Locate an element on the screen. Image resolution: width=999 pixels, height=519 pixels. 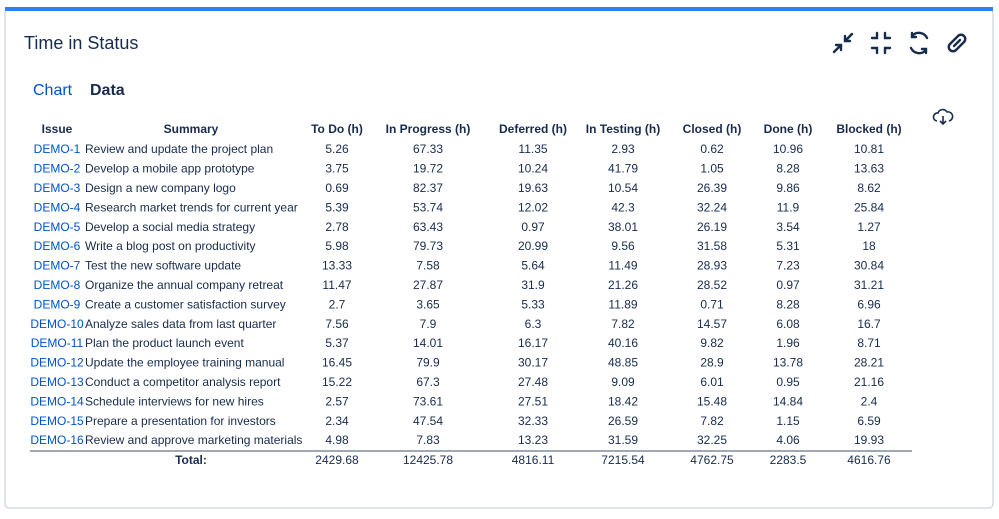
hours-cell: 28.93 is located at coordinates (712, 266).